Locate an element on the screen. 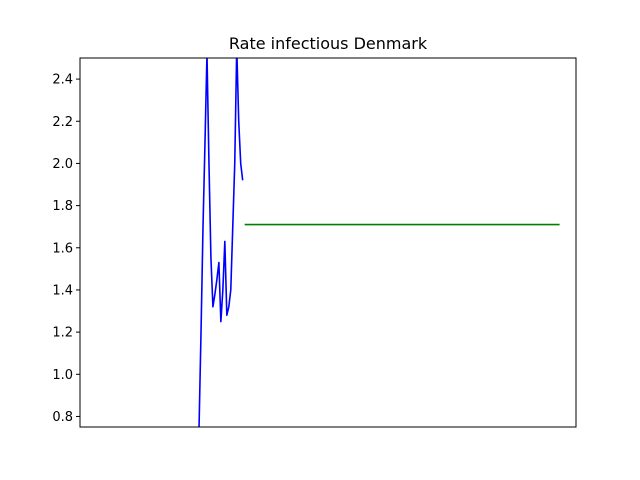 The width and height of the screenshot is (640, 480). y-tick-label: 1.0 is located at coordinates (62, 375).